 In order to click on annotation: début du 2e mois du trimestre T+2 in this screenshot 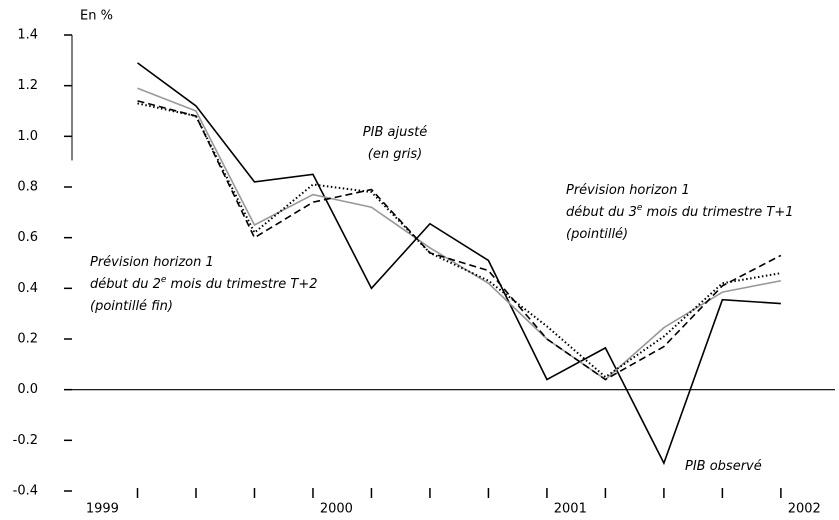, I will do `click(203, 283)`.